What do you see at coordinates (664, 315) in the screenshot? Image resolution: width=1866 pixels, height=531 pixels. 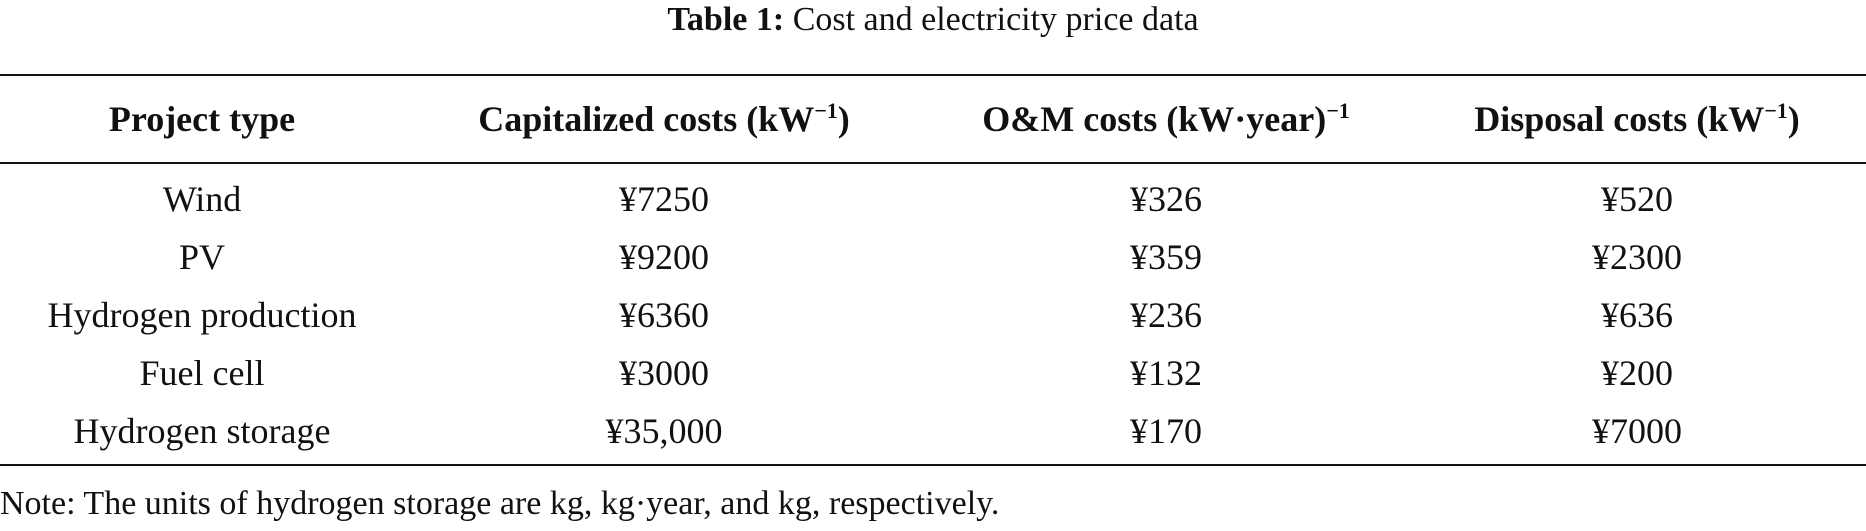 I see `cell-capitalized-cost: ¥6360` at bounding box center [664, 315].